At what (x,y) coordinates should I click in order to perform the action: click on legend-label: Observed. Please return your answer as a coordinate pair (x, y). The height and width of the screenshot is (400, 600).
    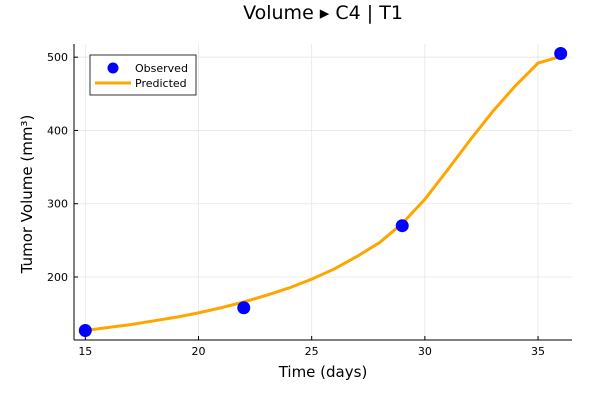
    Looking at the image, I should click on (161, 68).